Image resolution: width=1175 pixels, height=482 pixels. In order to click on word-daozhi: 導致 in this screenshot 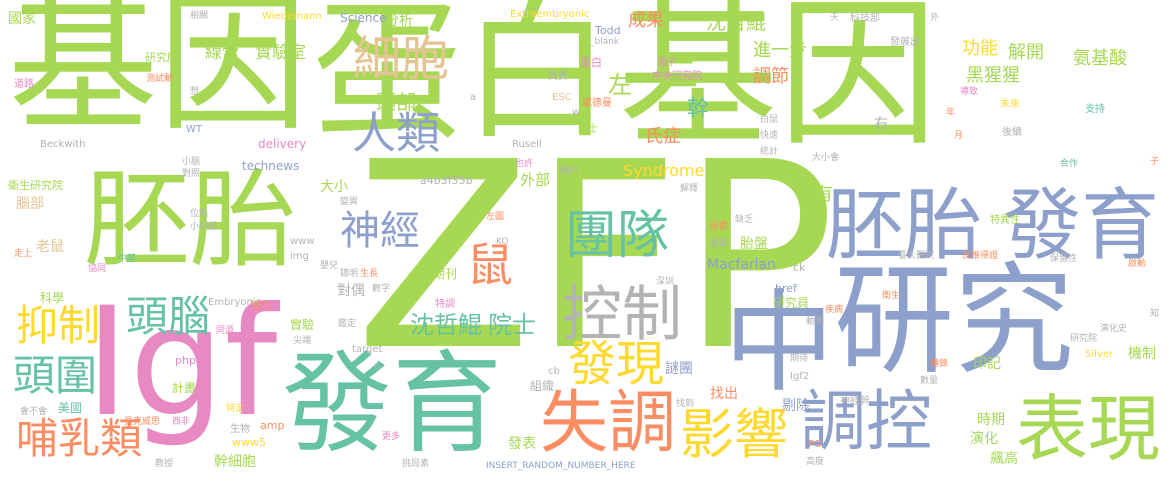, I will do `click(969, 92)`.